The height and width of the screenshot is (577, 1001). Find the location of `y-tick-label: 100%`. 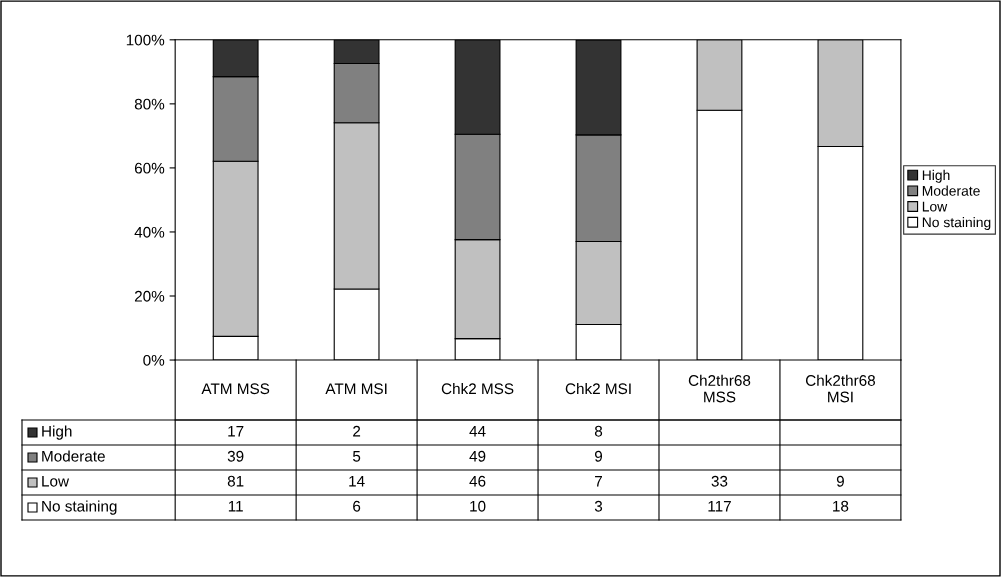

y-tick-label: 100% is located at coordinates (145, 40).